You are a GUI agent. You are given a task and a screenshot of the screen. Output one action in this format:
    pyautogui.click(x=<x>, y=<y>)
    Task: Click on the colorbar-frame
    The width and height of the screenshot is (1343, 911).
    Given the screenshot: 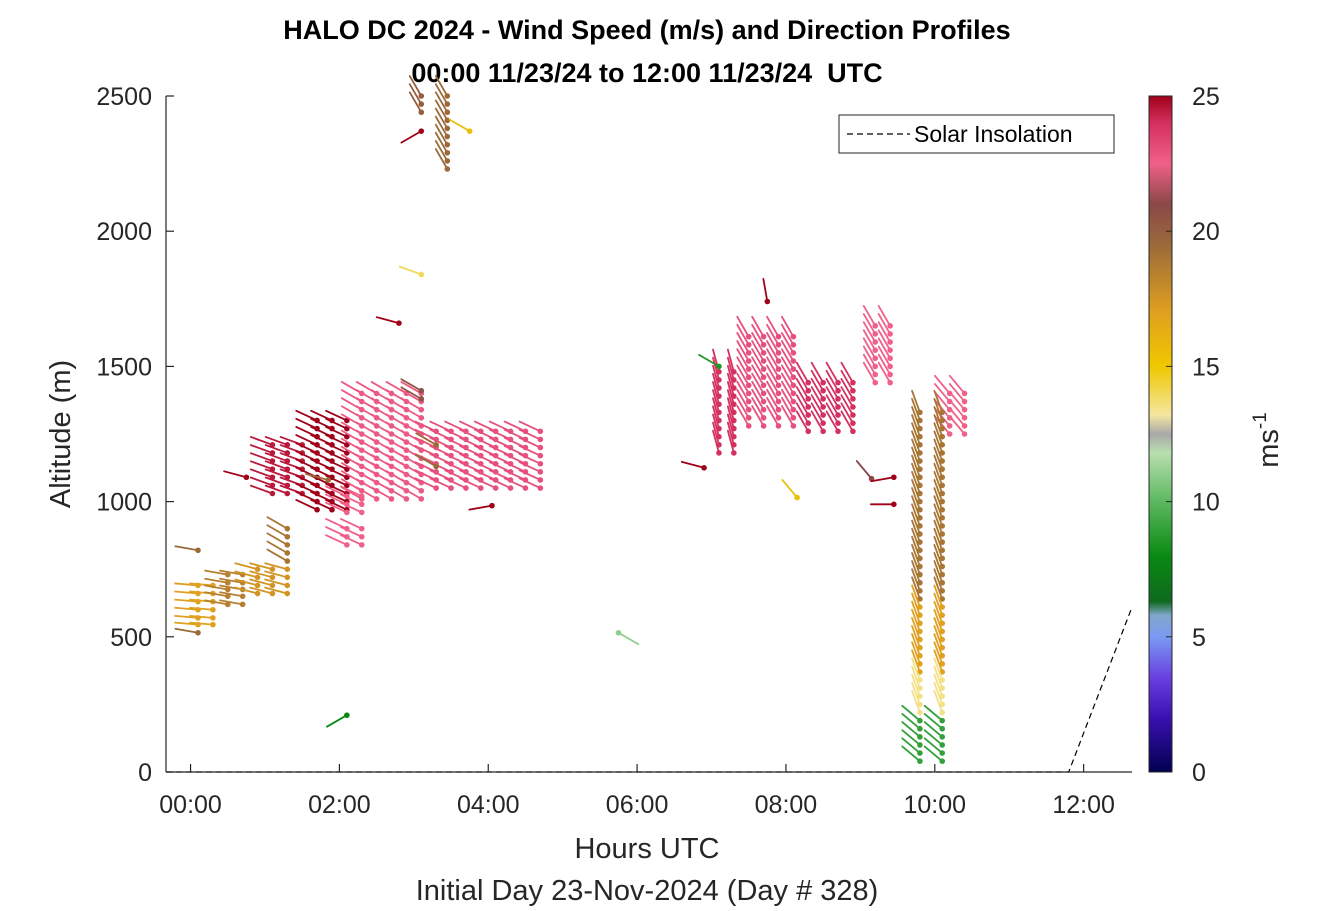 What is the action you would take?
    pyautogui.click(x=1160, y=434)
    